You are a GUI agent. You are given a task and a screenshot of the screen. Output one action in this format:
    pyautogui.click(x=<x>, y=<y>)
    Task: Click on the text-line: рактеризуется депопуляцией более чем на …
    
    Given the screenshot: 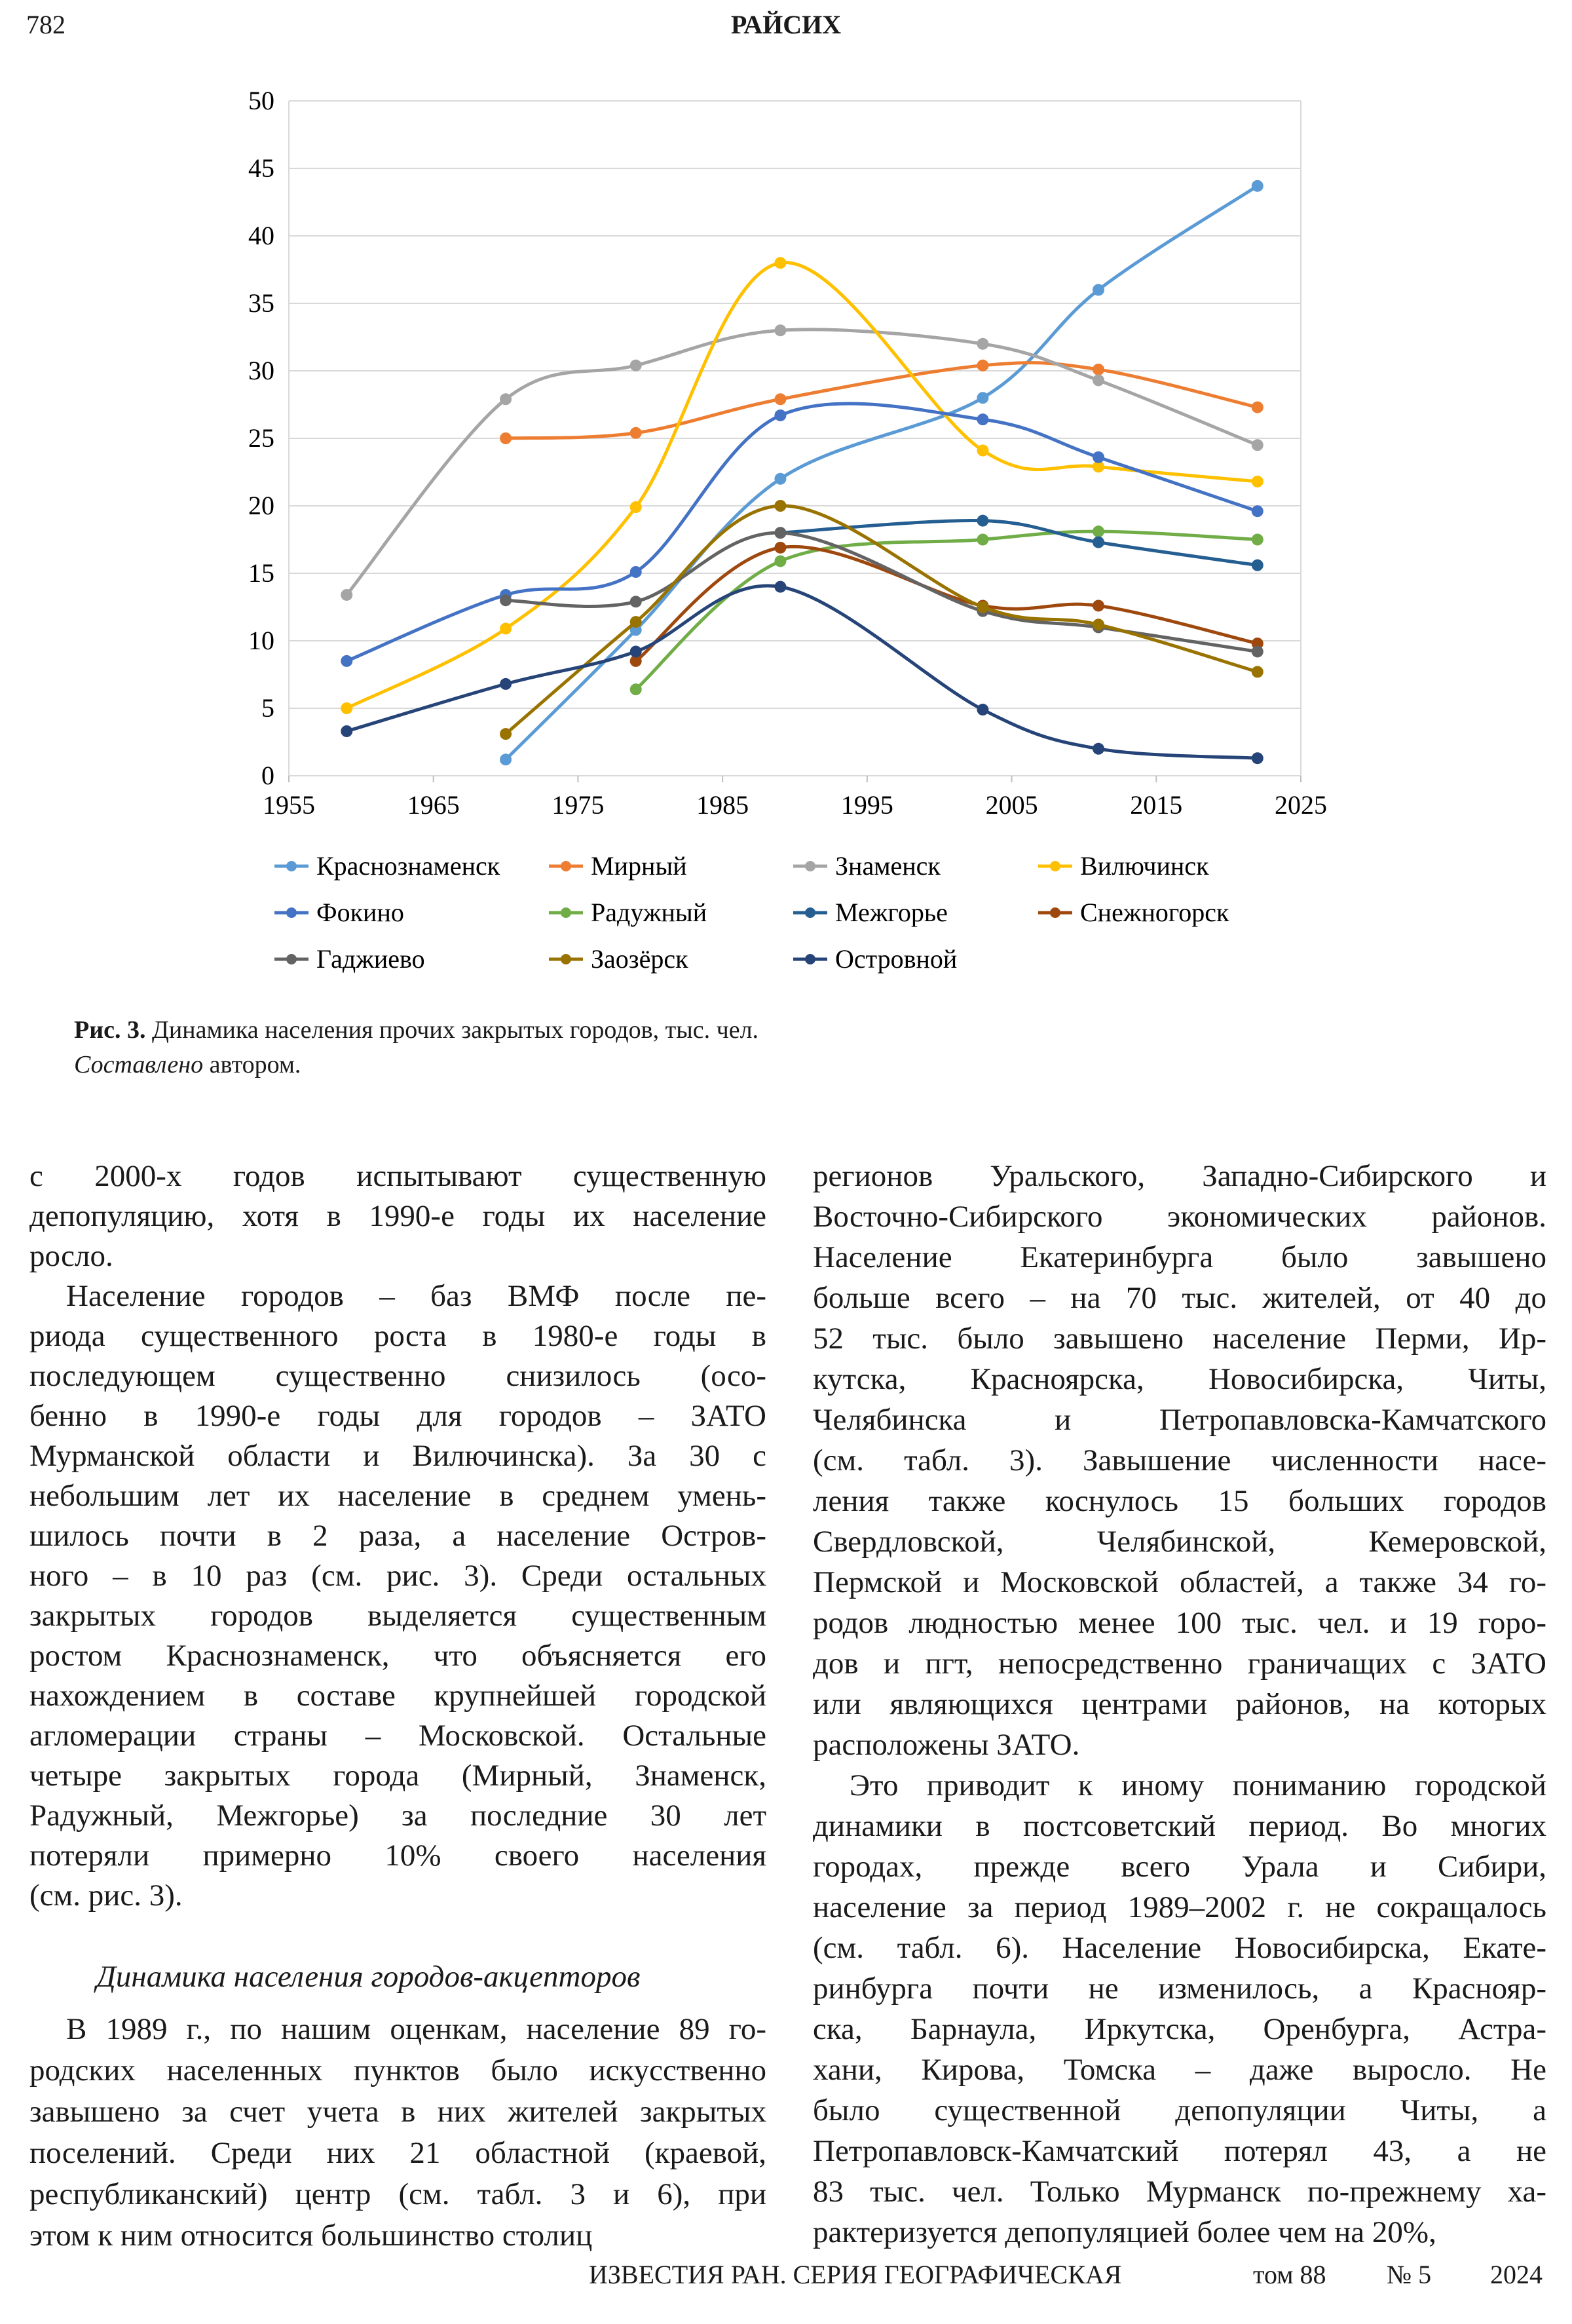 What is the action you would take?
    pyautogui.click(x=1124, y=2232)
    